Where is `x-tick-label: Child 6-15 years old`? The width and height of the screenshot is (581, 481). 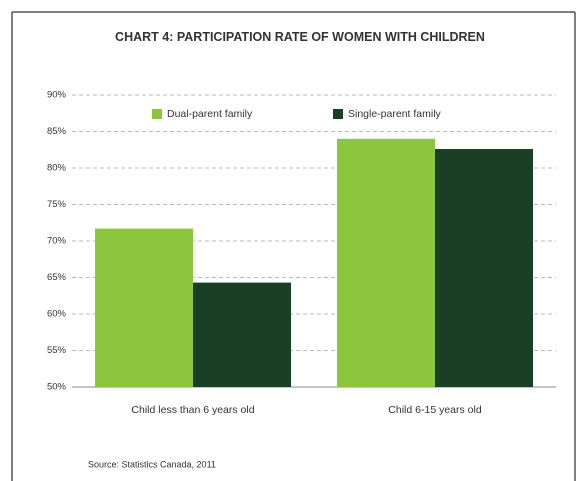
x-tick-label: Child 6-15 years old is located at coordinates (435, 410).